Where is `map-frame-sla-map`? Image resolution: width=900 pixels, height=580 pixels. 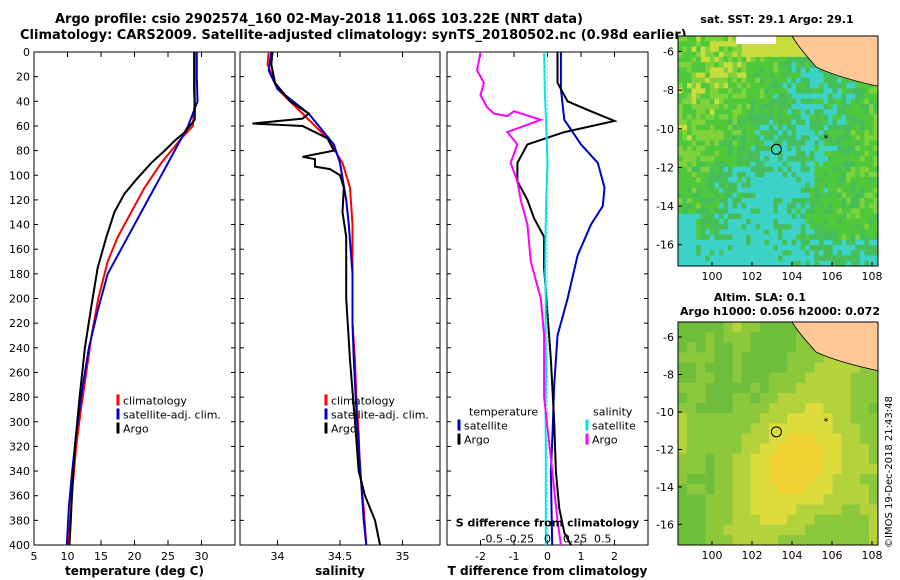 map-frame-sla-map is located at coordinates (778, 433).